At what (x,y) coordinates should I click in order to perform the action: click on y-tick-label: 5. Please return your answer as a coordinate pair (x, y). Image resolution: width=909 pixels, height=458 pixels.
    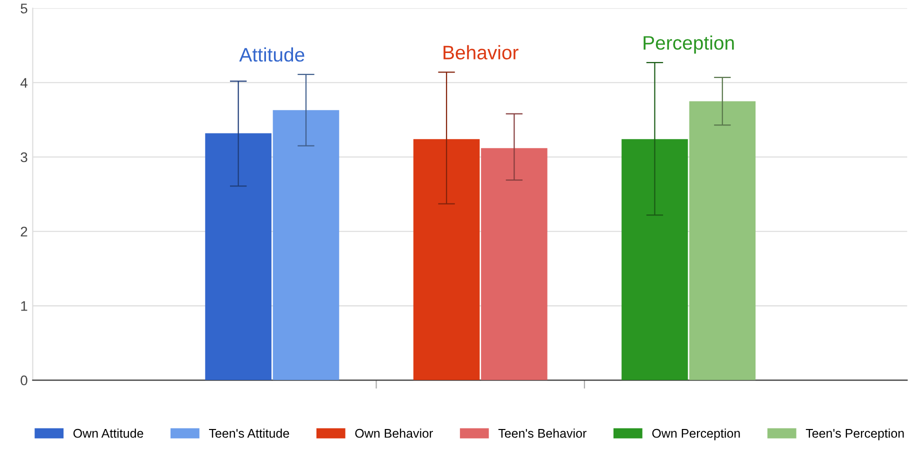
    Looking at the image, I should click on (24, 9).